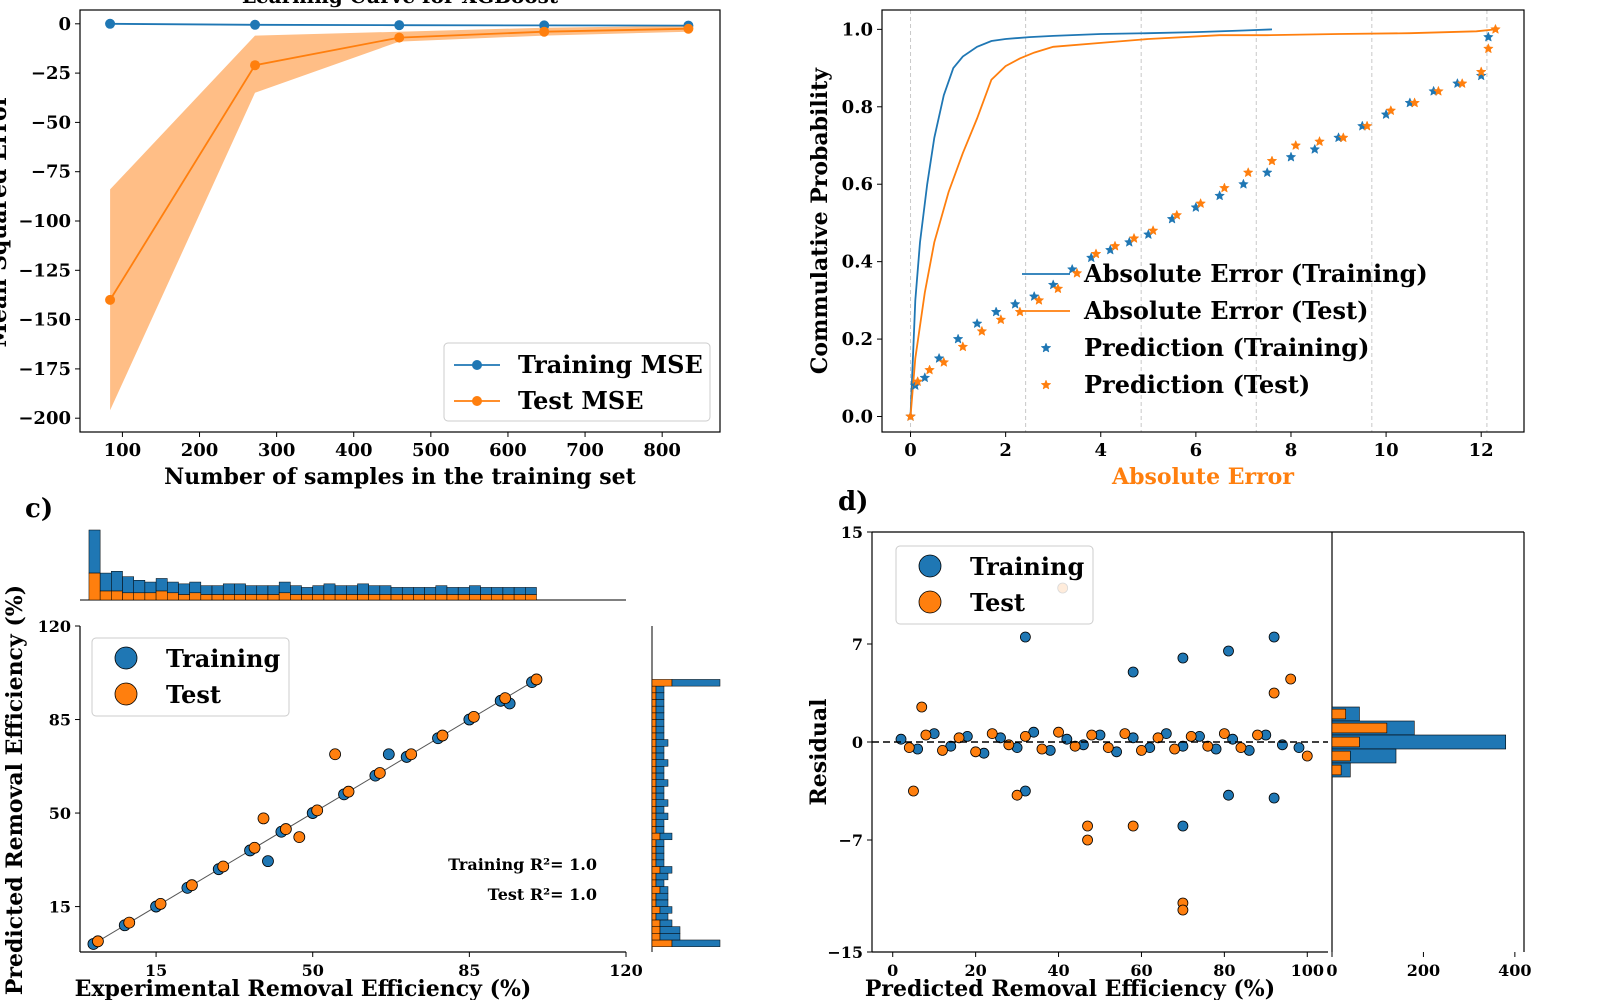 Image resolution: width=1600 pixels, height=1000 pixels. What do you see at coordinates (845, 952) in the screenshot?
I see `y-tick-label-d-4: −15` at bounding box center [845, 952].